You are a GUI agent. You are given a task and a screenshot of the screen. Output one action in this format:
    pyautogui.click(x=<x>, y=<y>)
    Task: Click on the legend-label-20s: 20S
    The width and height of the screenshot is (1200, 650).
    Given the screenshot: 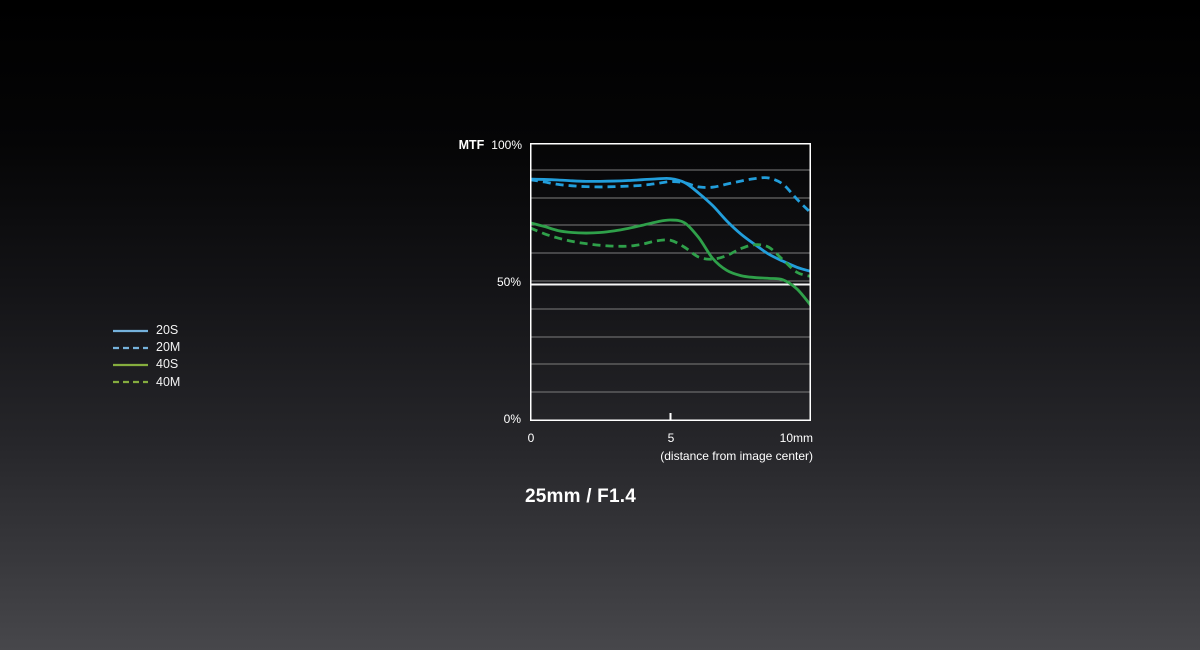 What is the action you would take?
    pyautogui.click(x=167, y=330)
    